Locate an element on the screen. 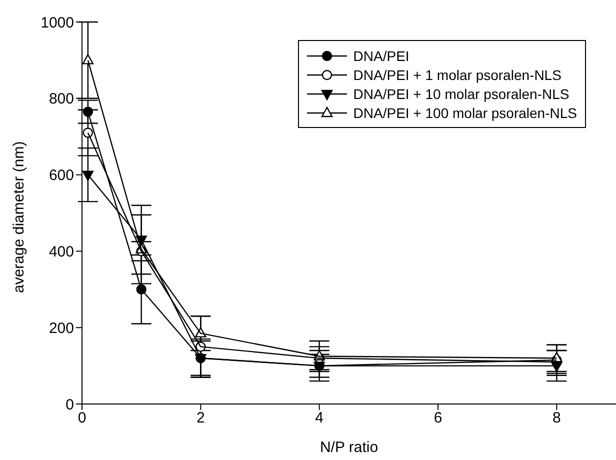 This screenshot has width=616, height=460. y-tick-label: 200 is located at coordinates (61, 328).